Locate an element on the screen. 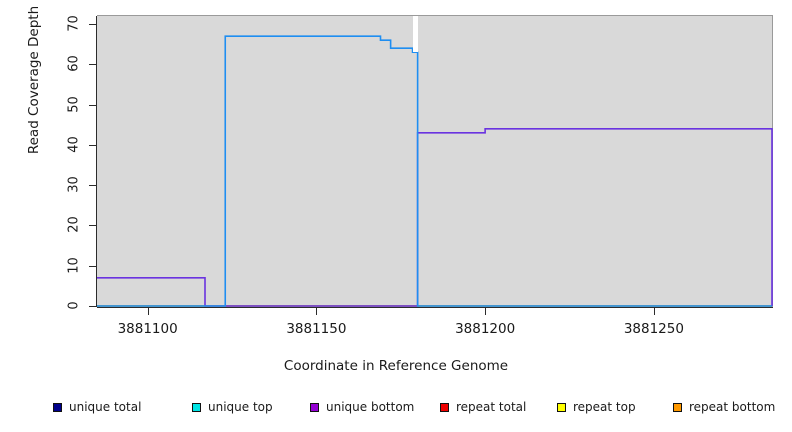  x-axis-title: Coordinate in Reference Genome is located at coordinates (396, 366).